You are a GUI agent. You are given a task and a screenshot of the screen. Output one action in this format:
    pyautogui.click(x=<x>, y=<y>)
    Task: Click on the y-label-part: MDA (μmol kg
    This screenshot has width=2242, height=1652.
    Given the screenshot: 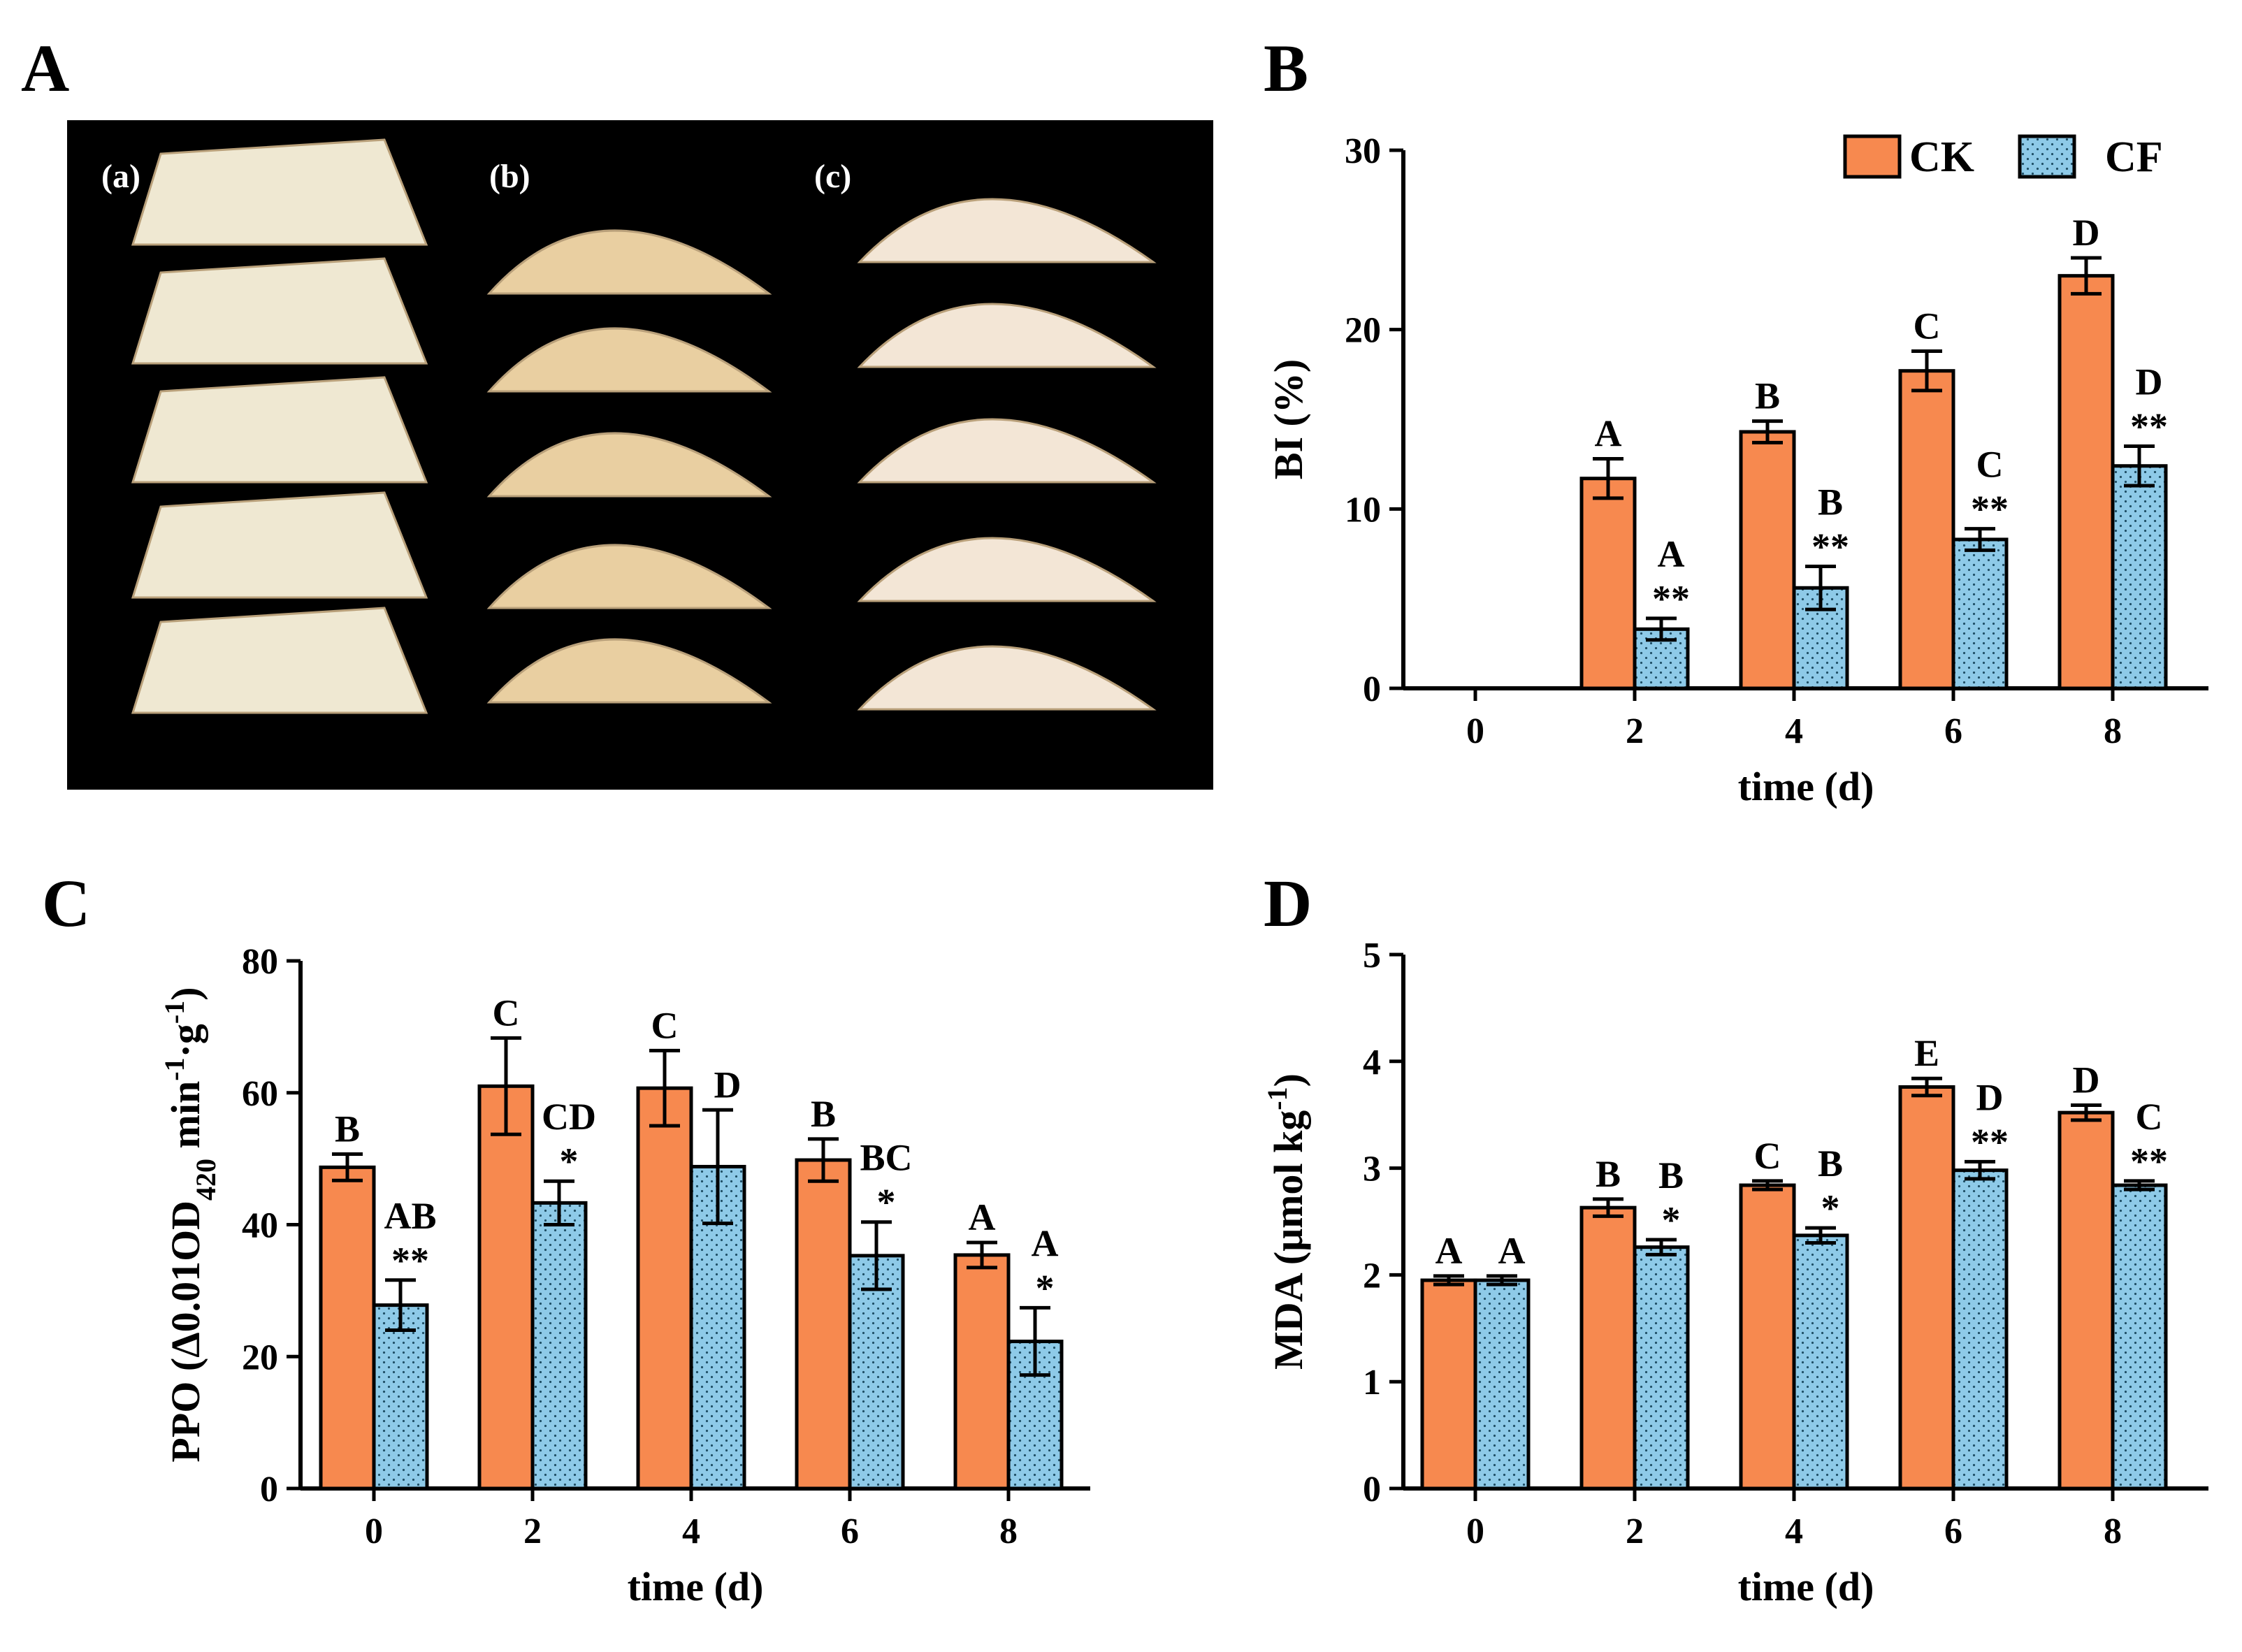 What is the action you would take?
    pyautogui.click(x=1289, y=1240)
    